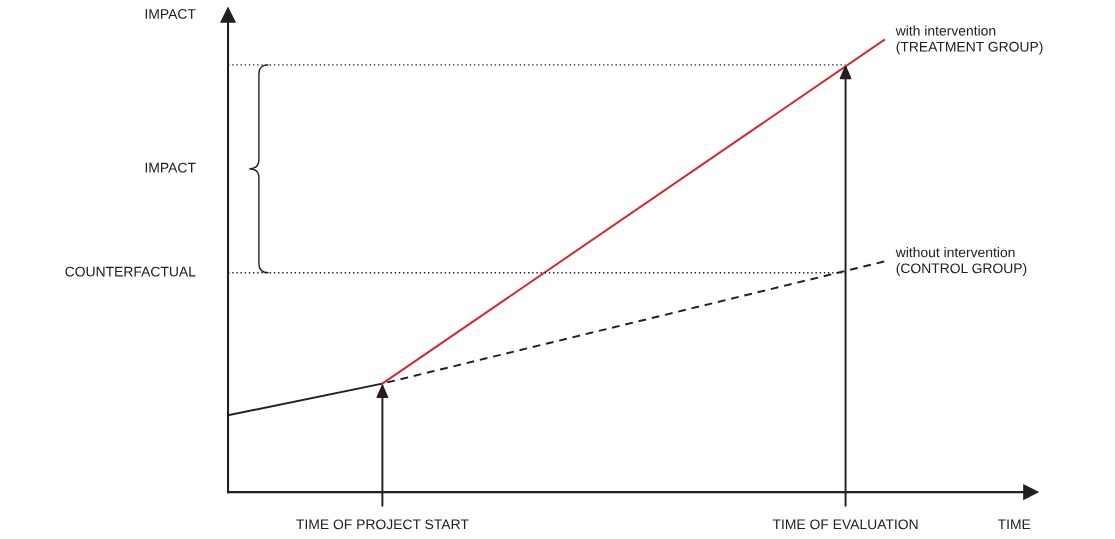 The image size is (1115, 539). What do you see at coordinates (170, 13) in the screenshot?
I see `y-axis-title: IMPACT` at bounding box center [170, 13].